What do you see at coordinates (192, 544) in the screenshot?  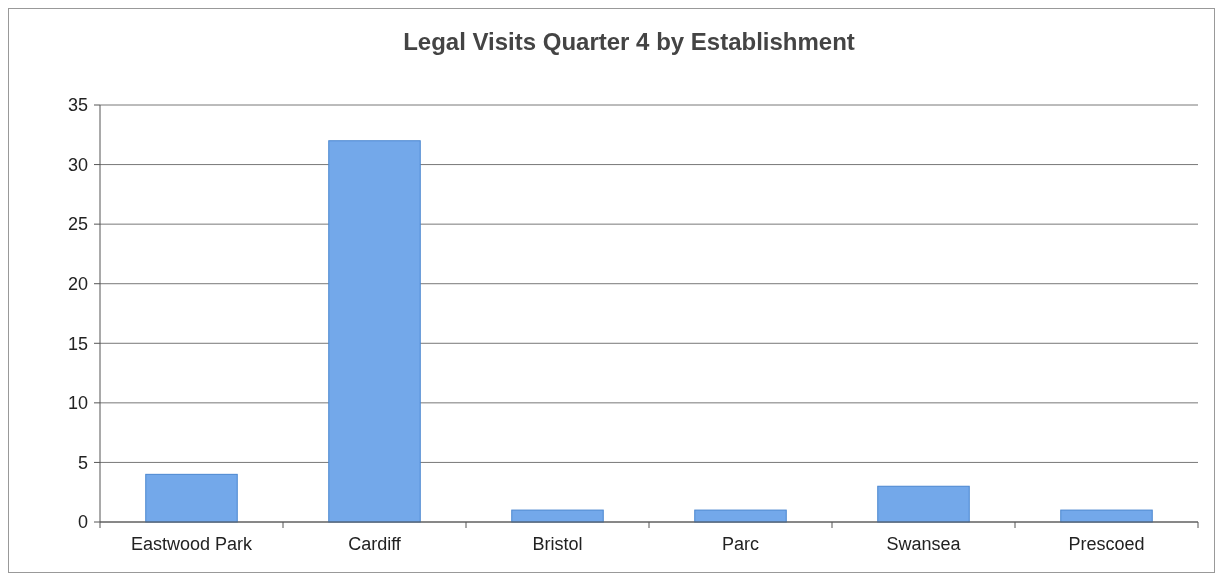 I see `x-tick-label: Eastwood Park` at bounding box center [192, 544].